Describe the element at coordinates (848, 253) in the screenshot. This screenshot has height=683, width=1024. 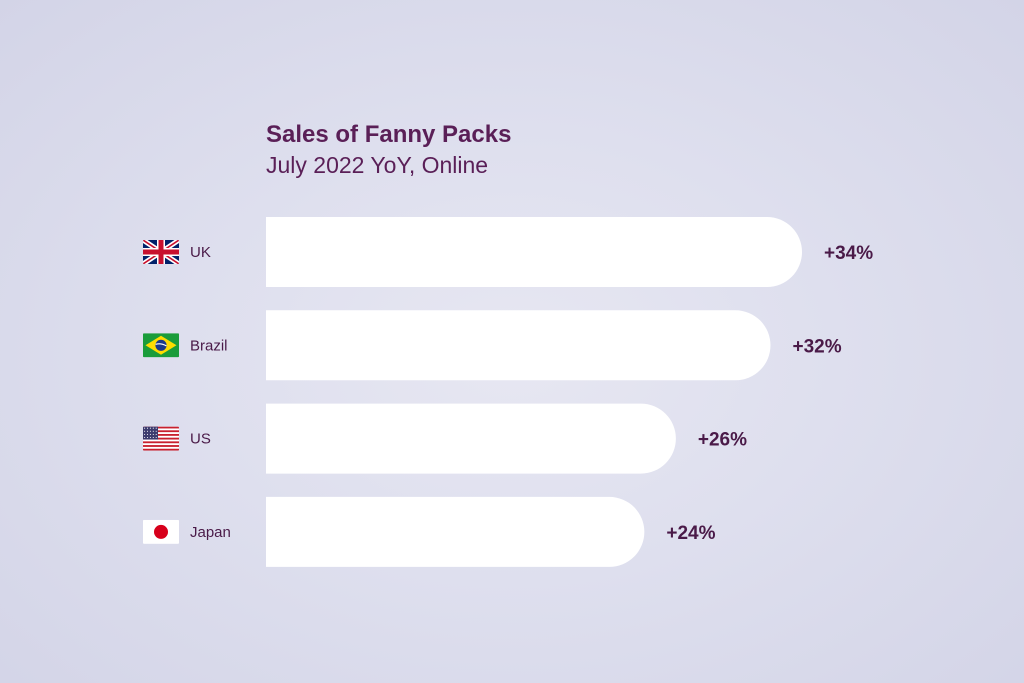
I see `value-label-uk: +34%` at that location.